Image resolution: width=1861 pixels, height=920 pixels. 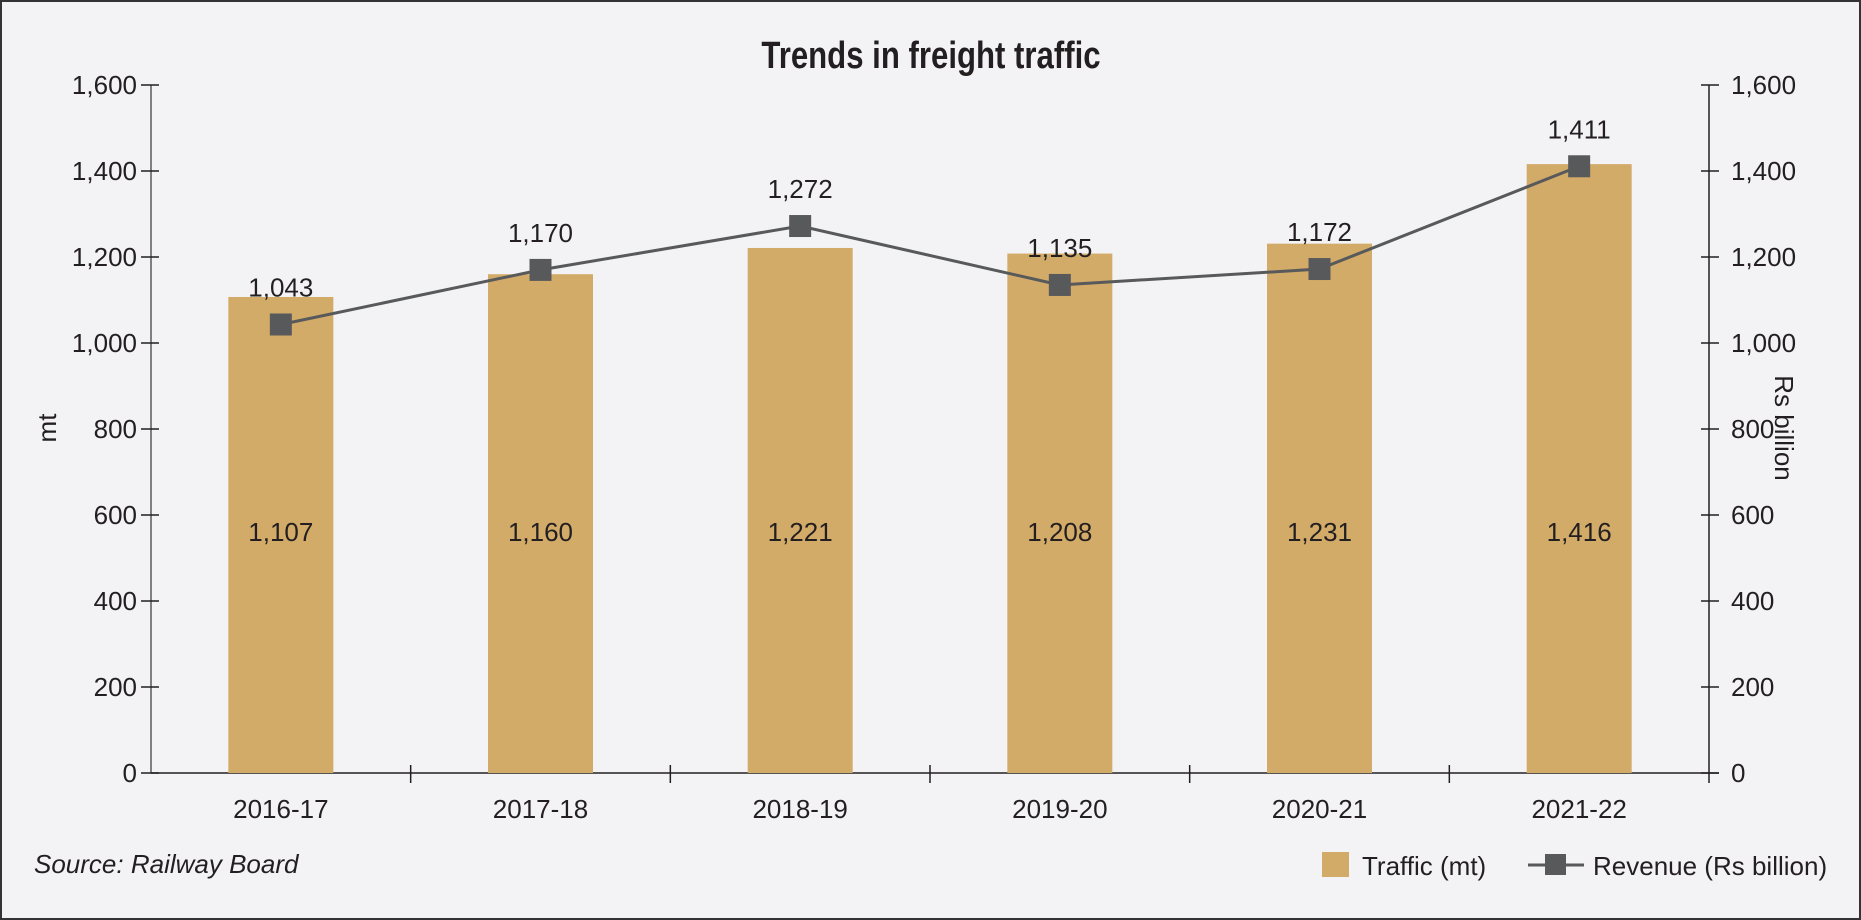 I want to click on point-data-label: 1,043, so click(x=280, y=288).